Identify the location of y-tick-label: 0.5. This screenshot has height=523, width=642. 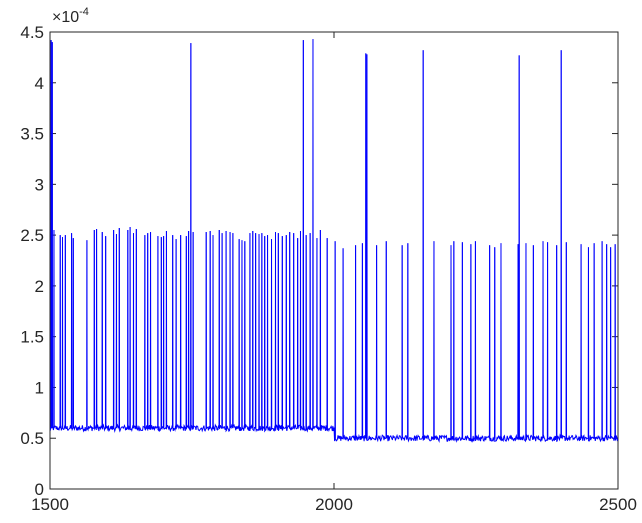
(32, 438).